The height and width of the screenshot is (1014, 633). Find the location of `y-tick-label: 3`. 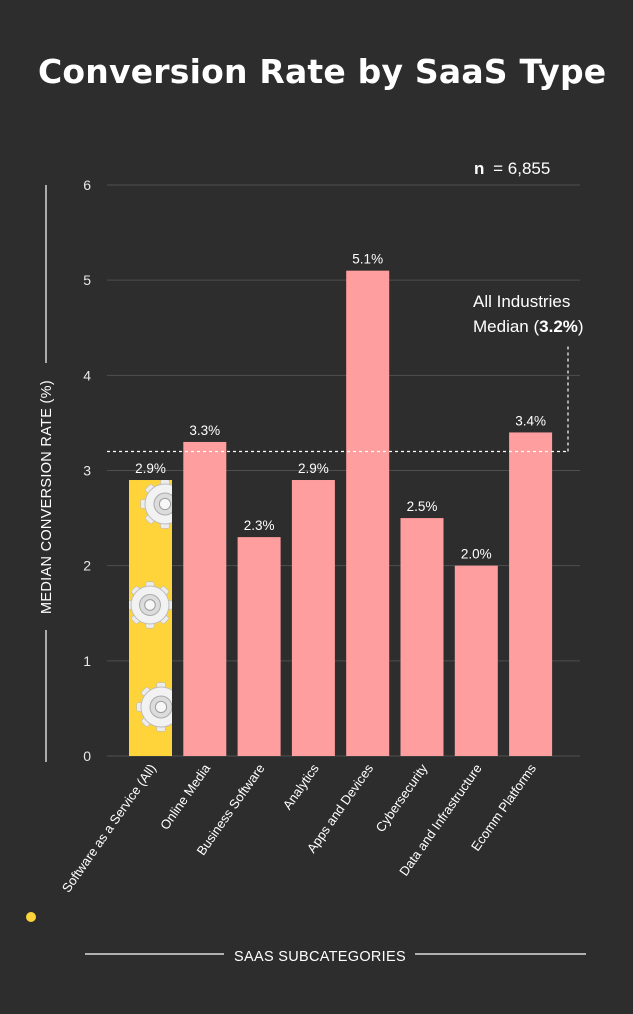

y-tick-label: 3 is located at coordinates (87, 471).